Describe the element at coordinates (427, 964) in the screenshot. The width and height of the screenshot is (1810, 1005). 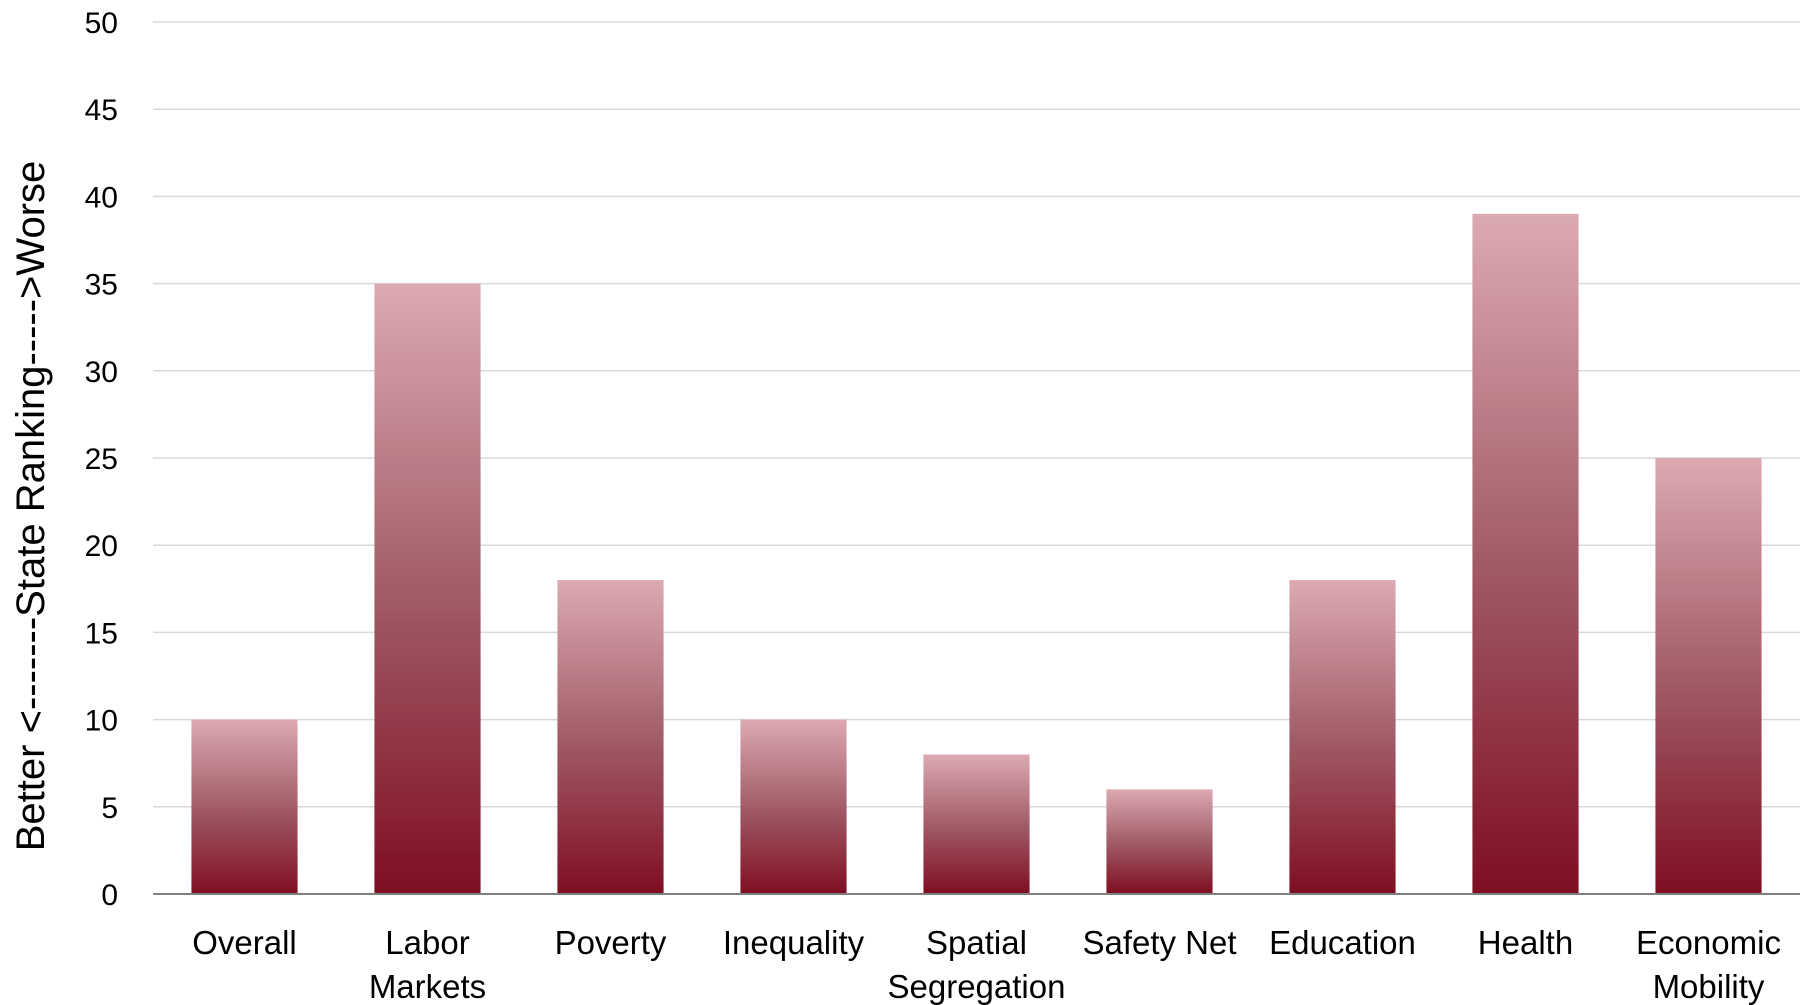
I see `x-category-label: Labor Markets` at that location.